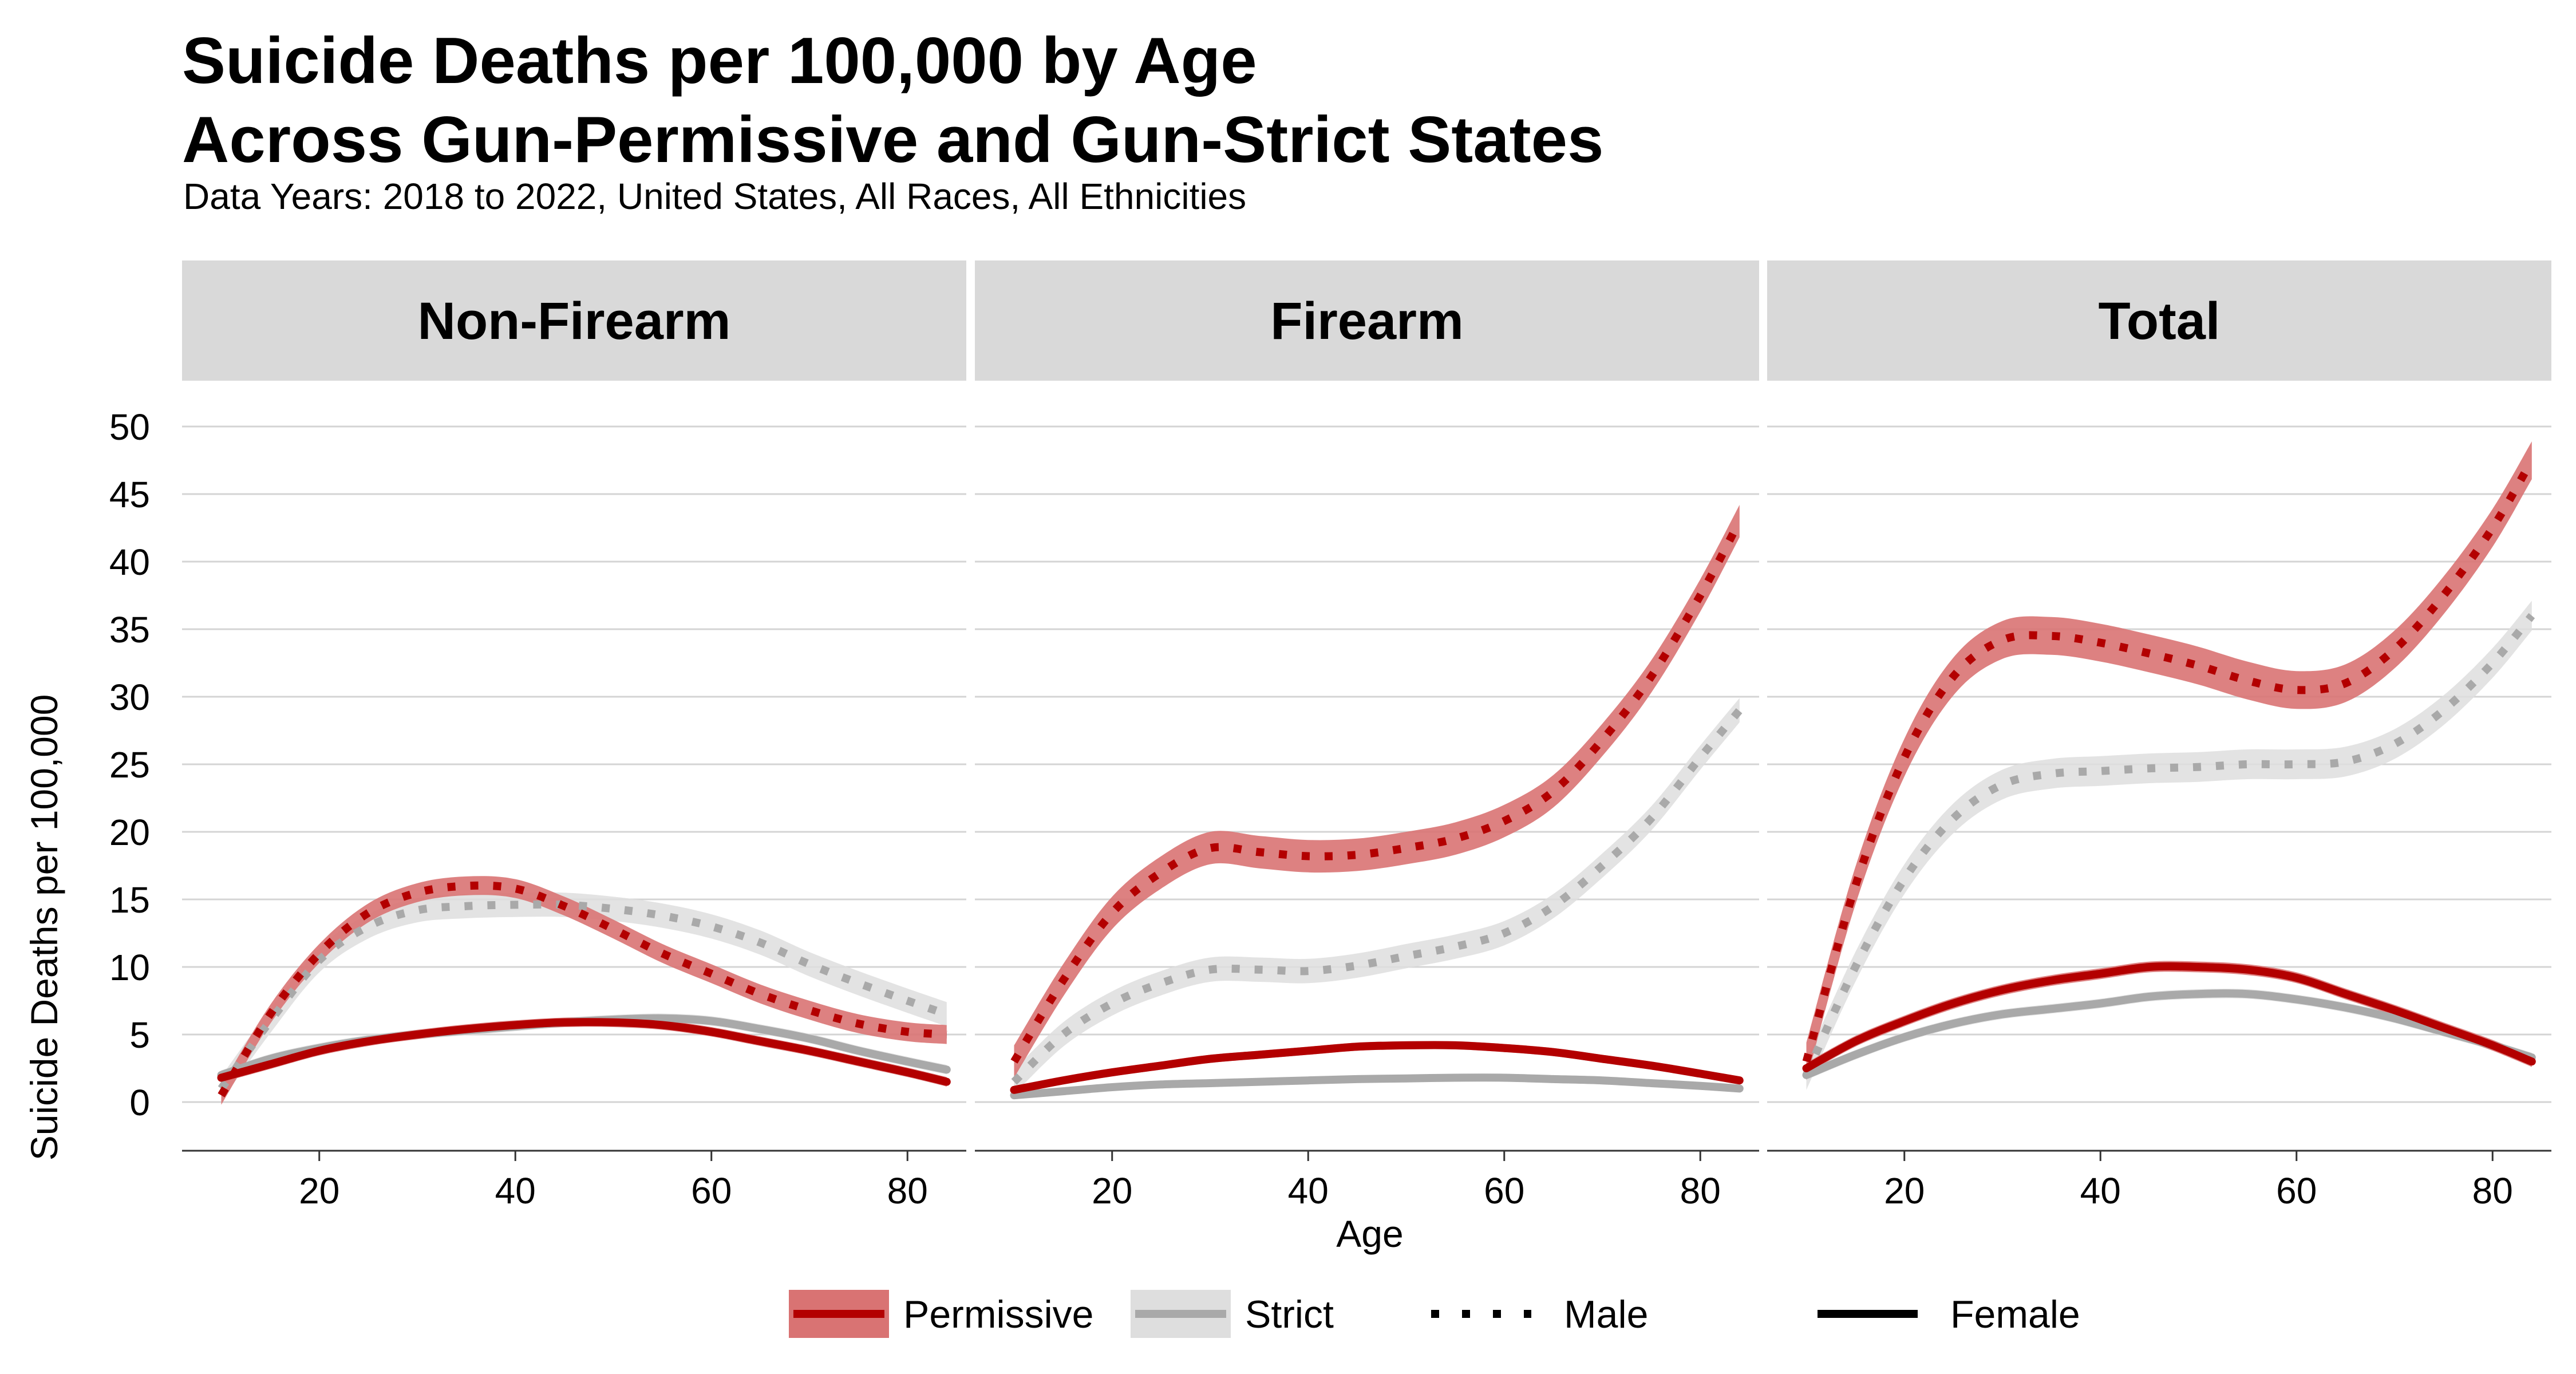  I want to click on facet-strip-label: Firearm, so click(1367, 321).